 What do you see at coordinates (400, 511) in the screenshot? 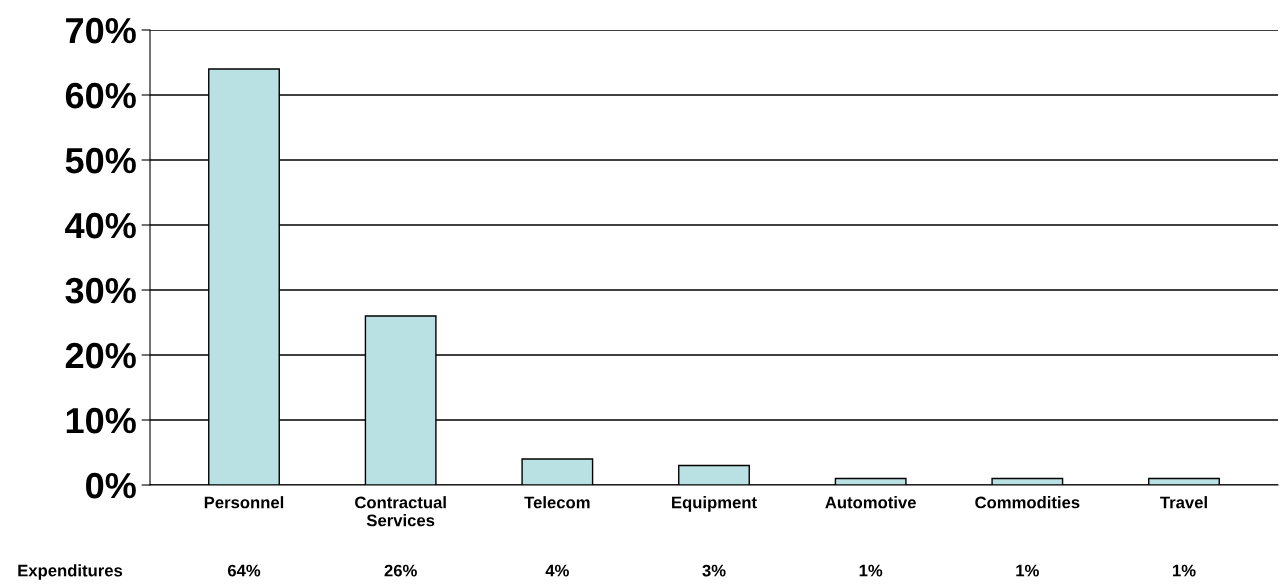
I see `x-tick-label: Contractual Services` at bounding box center [400, 511].